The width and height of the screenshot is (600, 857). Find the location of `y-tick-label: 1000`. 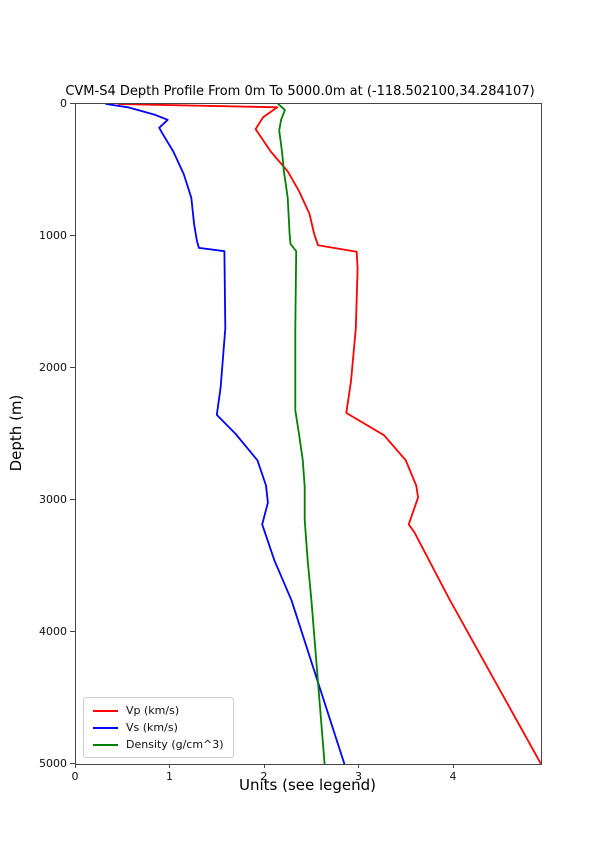

y-tick-label: 1000 is located at coordinates (53, 235).